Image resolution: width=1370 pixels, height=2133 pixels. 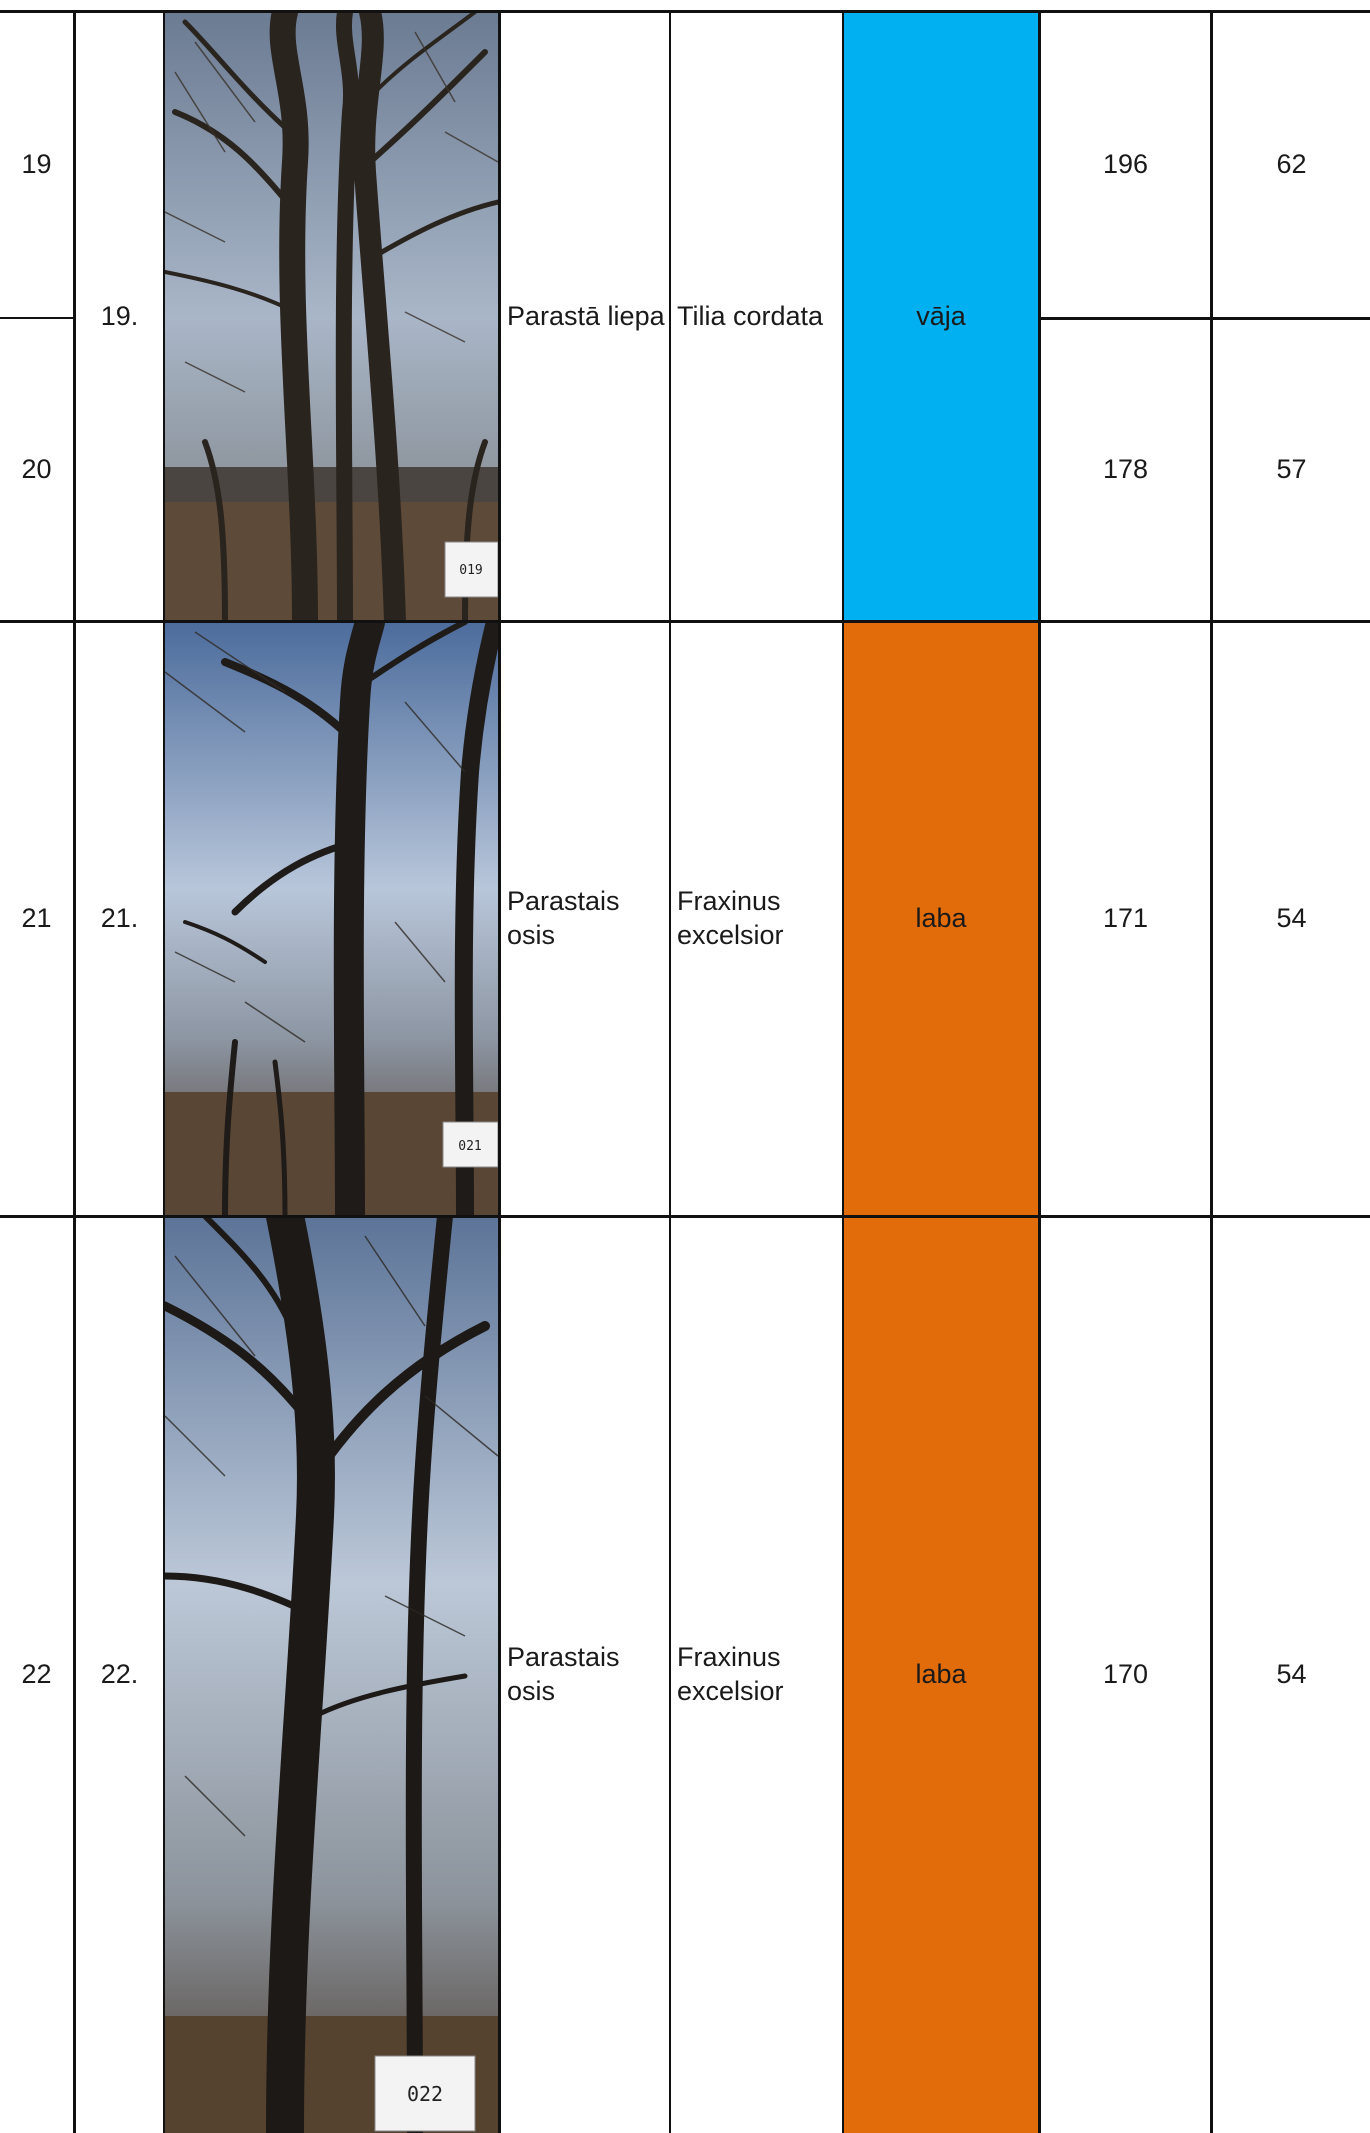 I want to click on row-id-20: 20, so click(x=36, y=469).